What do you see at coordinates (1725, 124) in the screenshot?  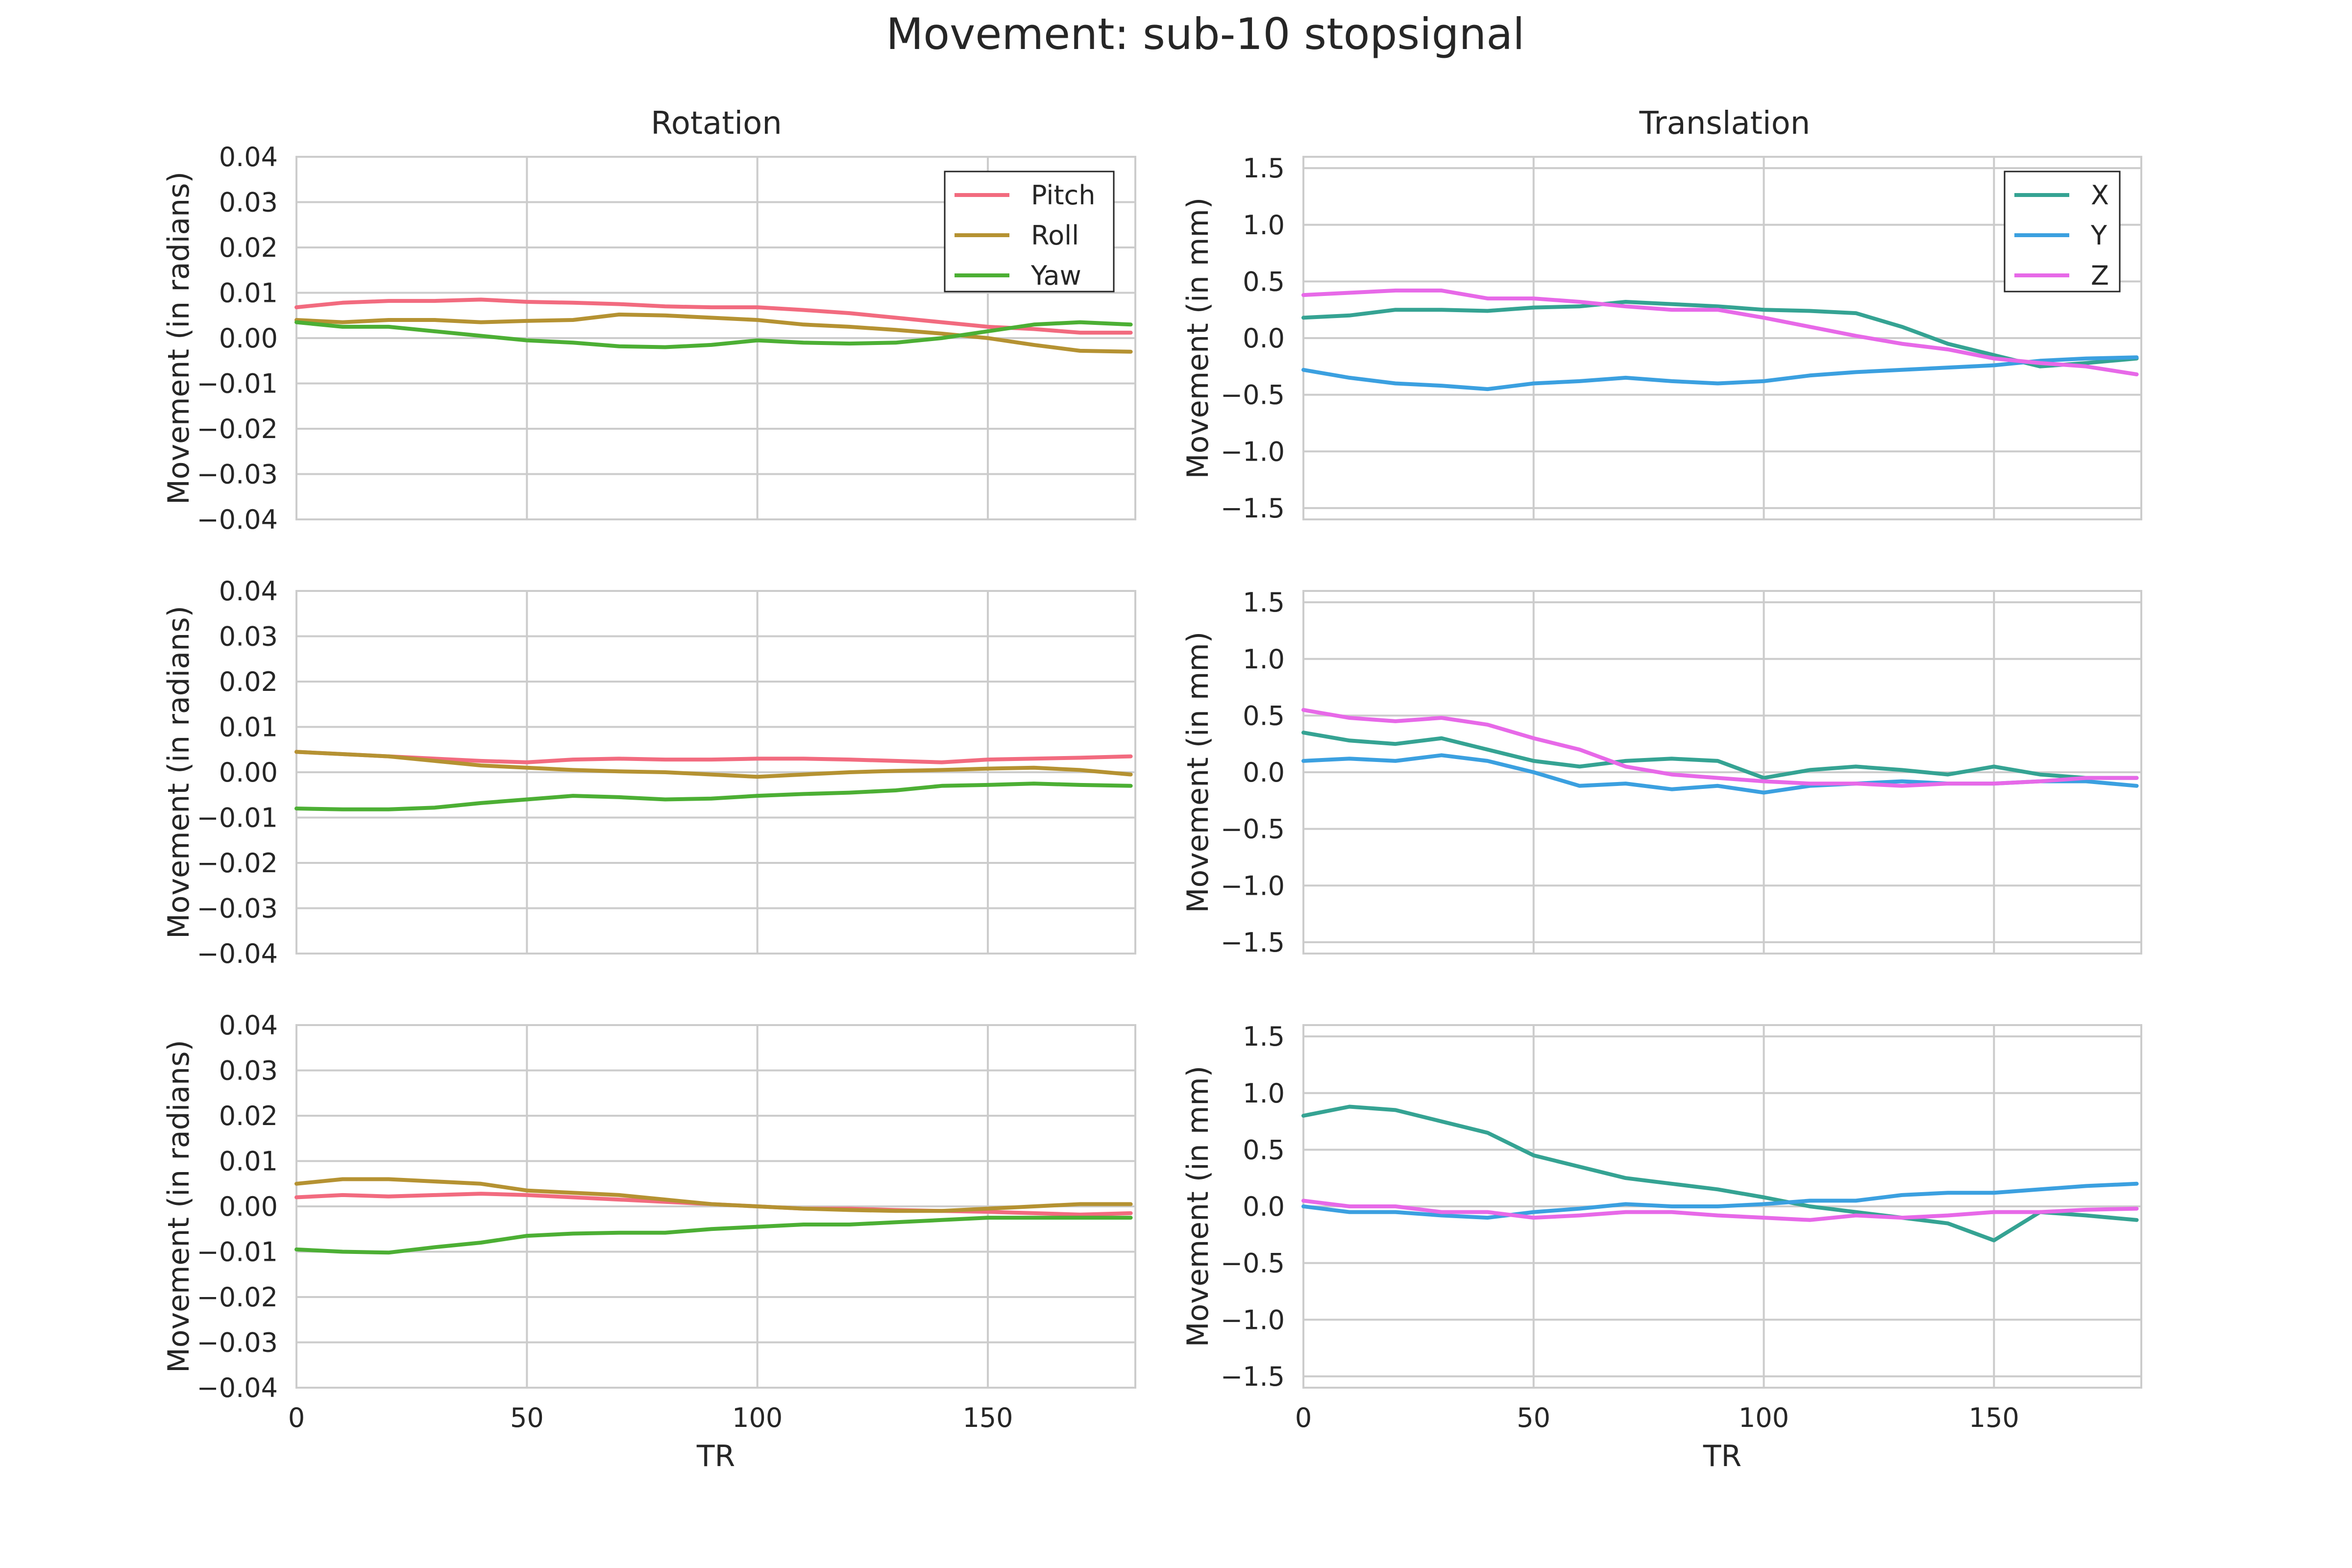 I see `translation-column-title: Translation` at bounding box center [1725, 124].